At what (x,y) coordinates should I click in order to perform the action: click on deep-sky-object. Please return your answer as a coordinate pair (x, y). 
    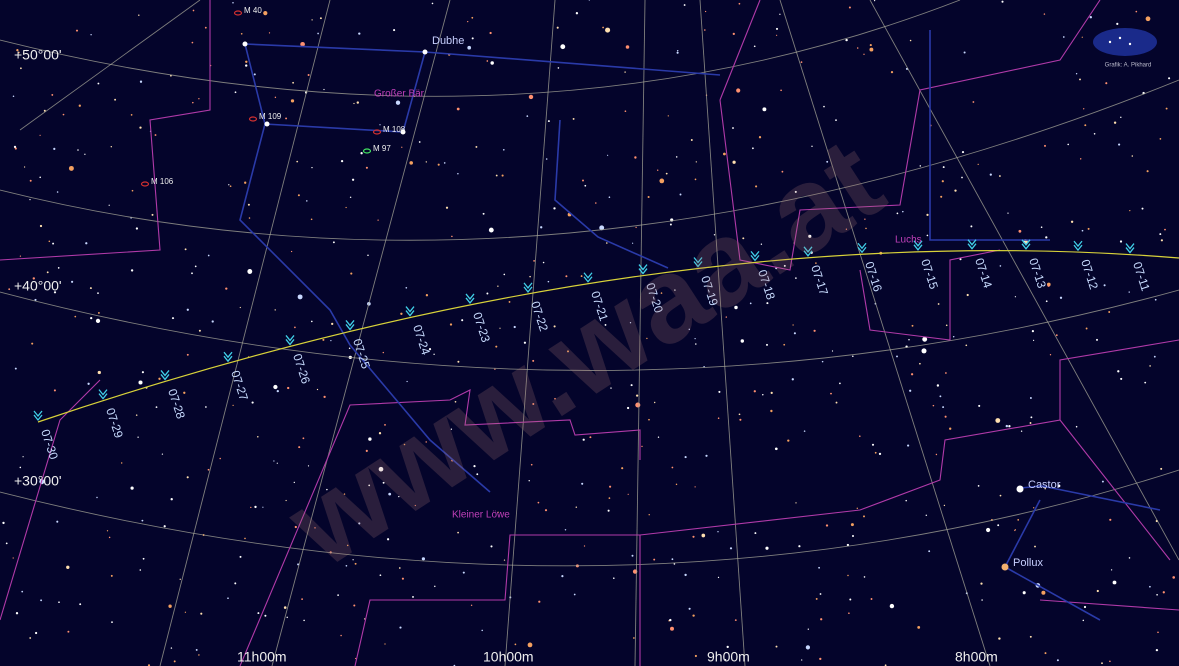
    Looking at the image, I should click on (253, 119).